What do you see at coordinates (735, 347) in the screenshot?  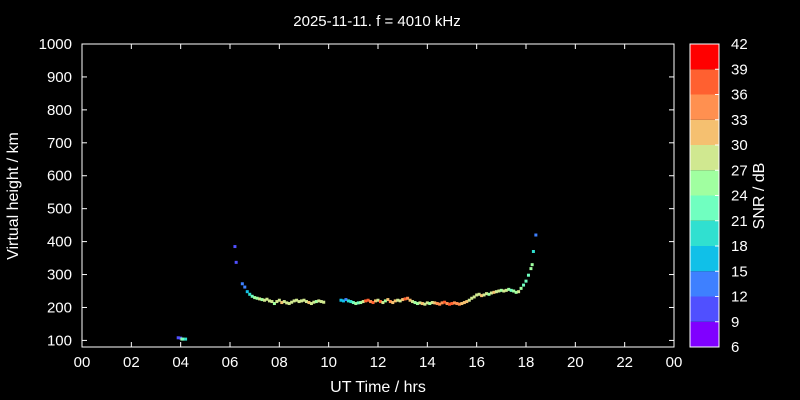 I see `colorbar-tick-label: 6` at bounding box center [735, 347].